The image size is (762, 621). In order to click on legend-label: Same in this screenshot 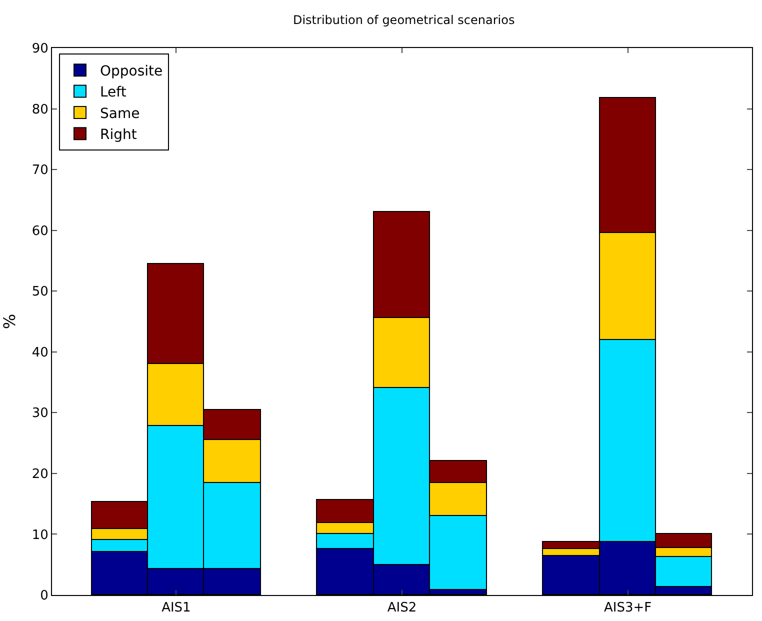, I will do `click(120, 114)`.